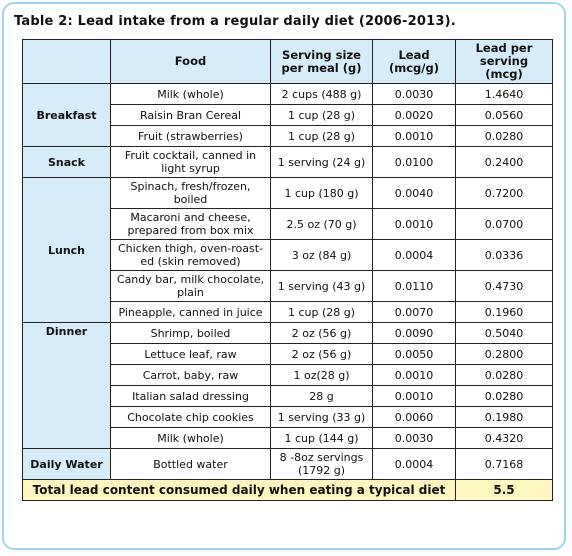  I want to click on table-cell: 28 g, so click(321, 396).